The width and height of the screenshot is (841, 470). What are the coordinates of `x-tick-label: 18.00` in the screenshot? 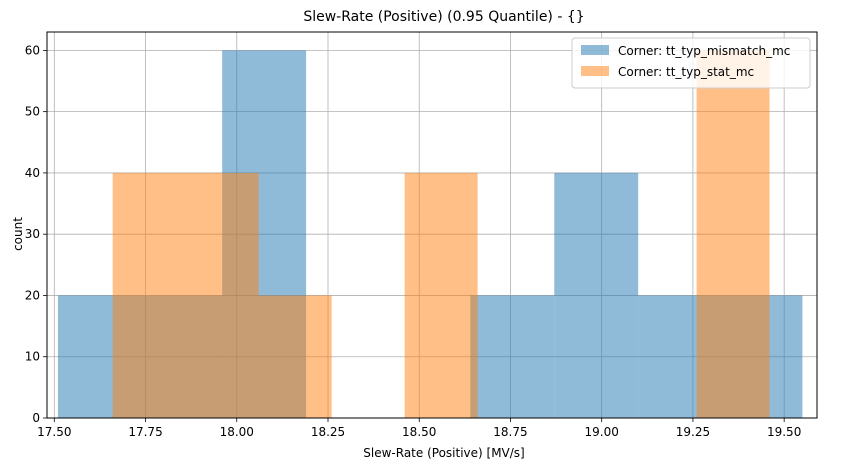 It's located at (237, 432).